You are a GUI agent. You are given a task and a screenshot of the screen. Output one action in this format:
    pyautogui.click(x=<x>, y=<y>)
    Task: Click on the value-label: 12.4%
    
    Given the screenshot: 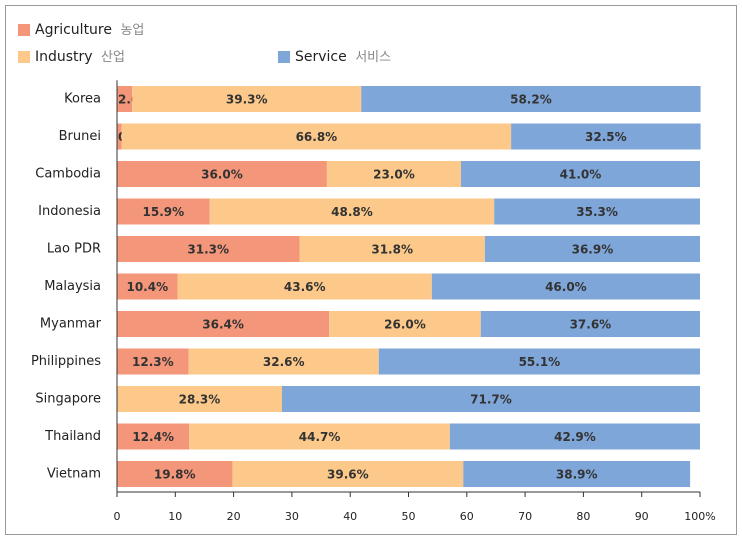 What is the action you would take?
    pyautogui.click(x=153, y=437)
    